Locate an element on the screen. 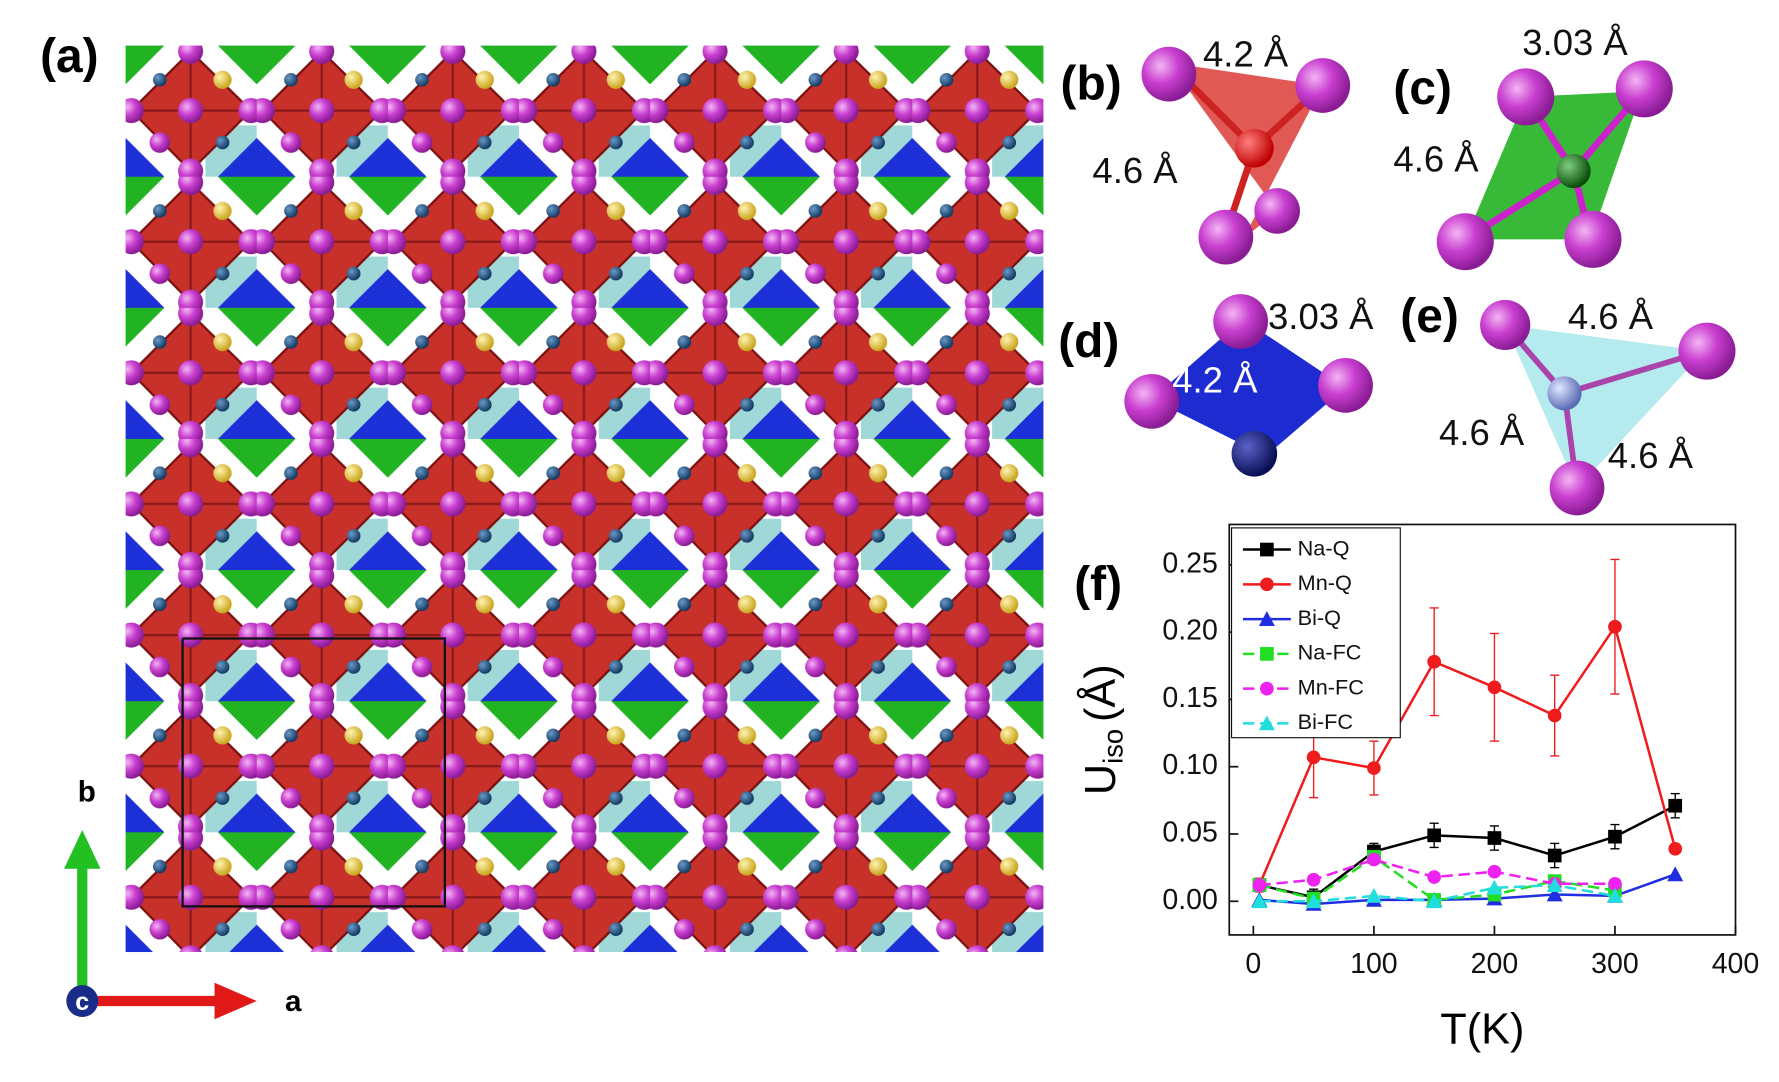  legend-label: Bi-FC is located at coordinates (1325, 721).